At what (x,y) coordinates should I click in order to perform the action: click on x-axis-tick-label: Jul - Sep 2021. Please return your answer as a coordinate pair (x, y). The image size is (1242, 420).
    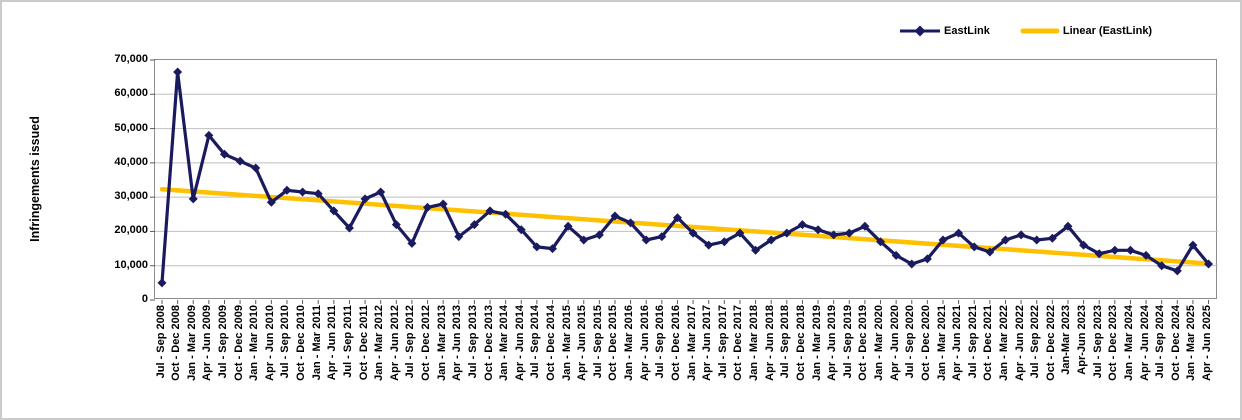
    Looking at the image, I should click on (972, 342).